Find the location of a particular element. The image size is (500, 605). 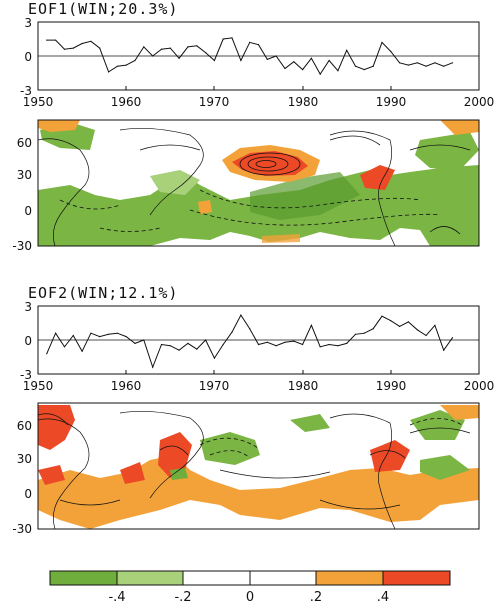

eof2-title: EOF2(WIN;12.1%) is located at coordinates (103, 293).